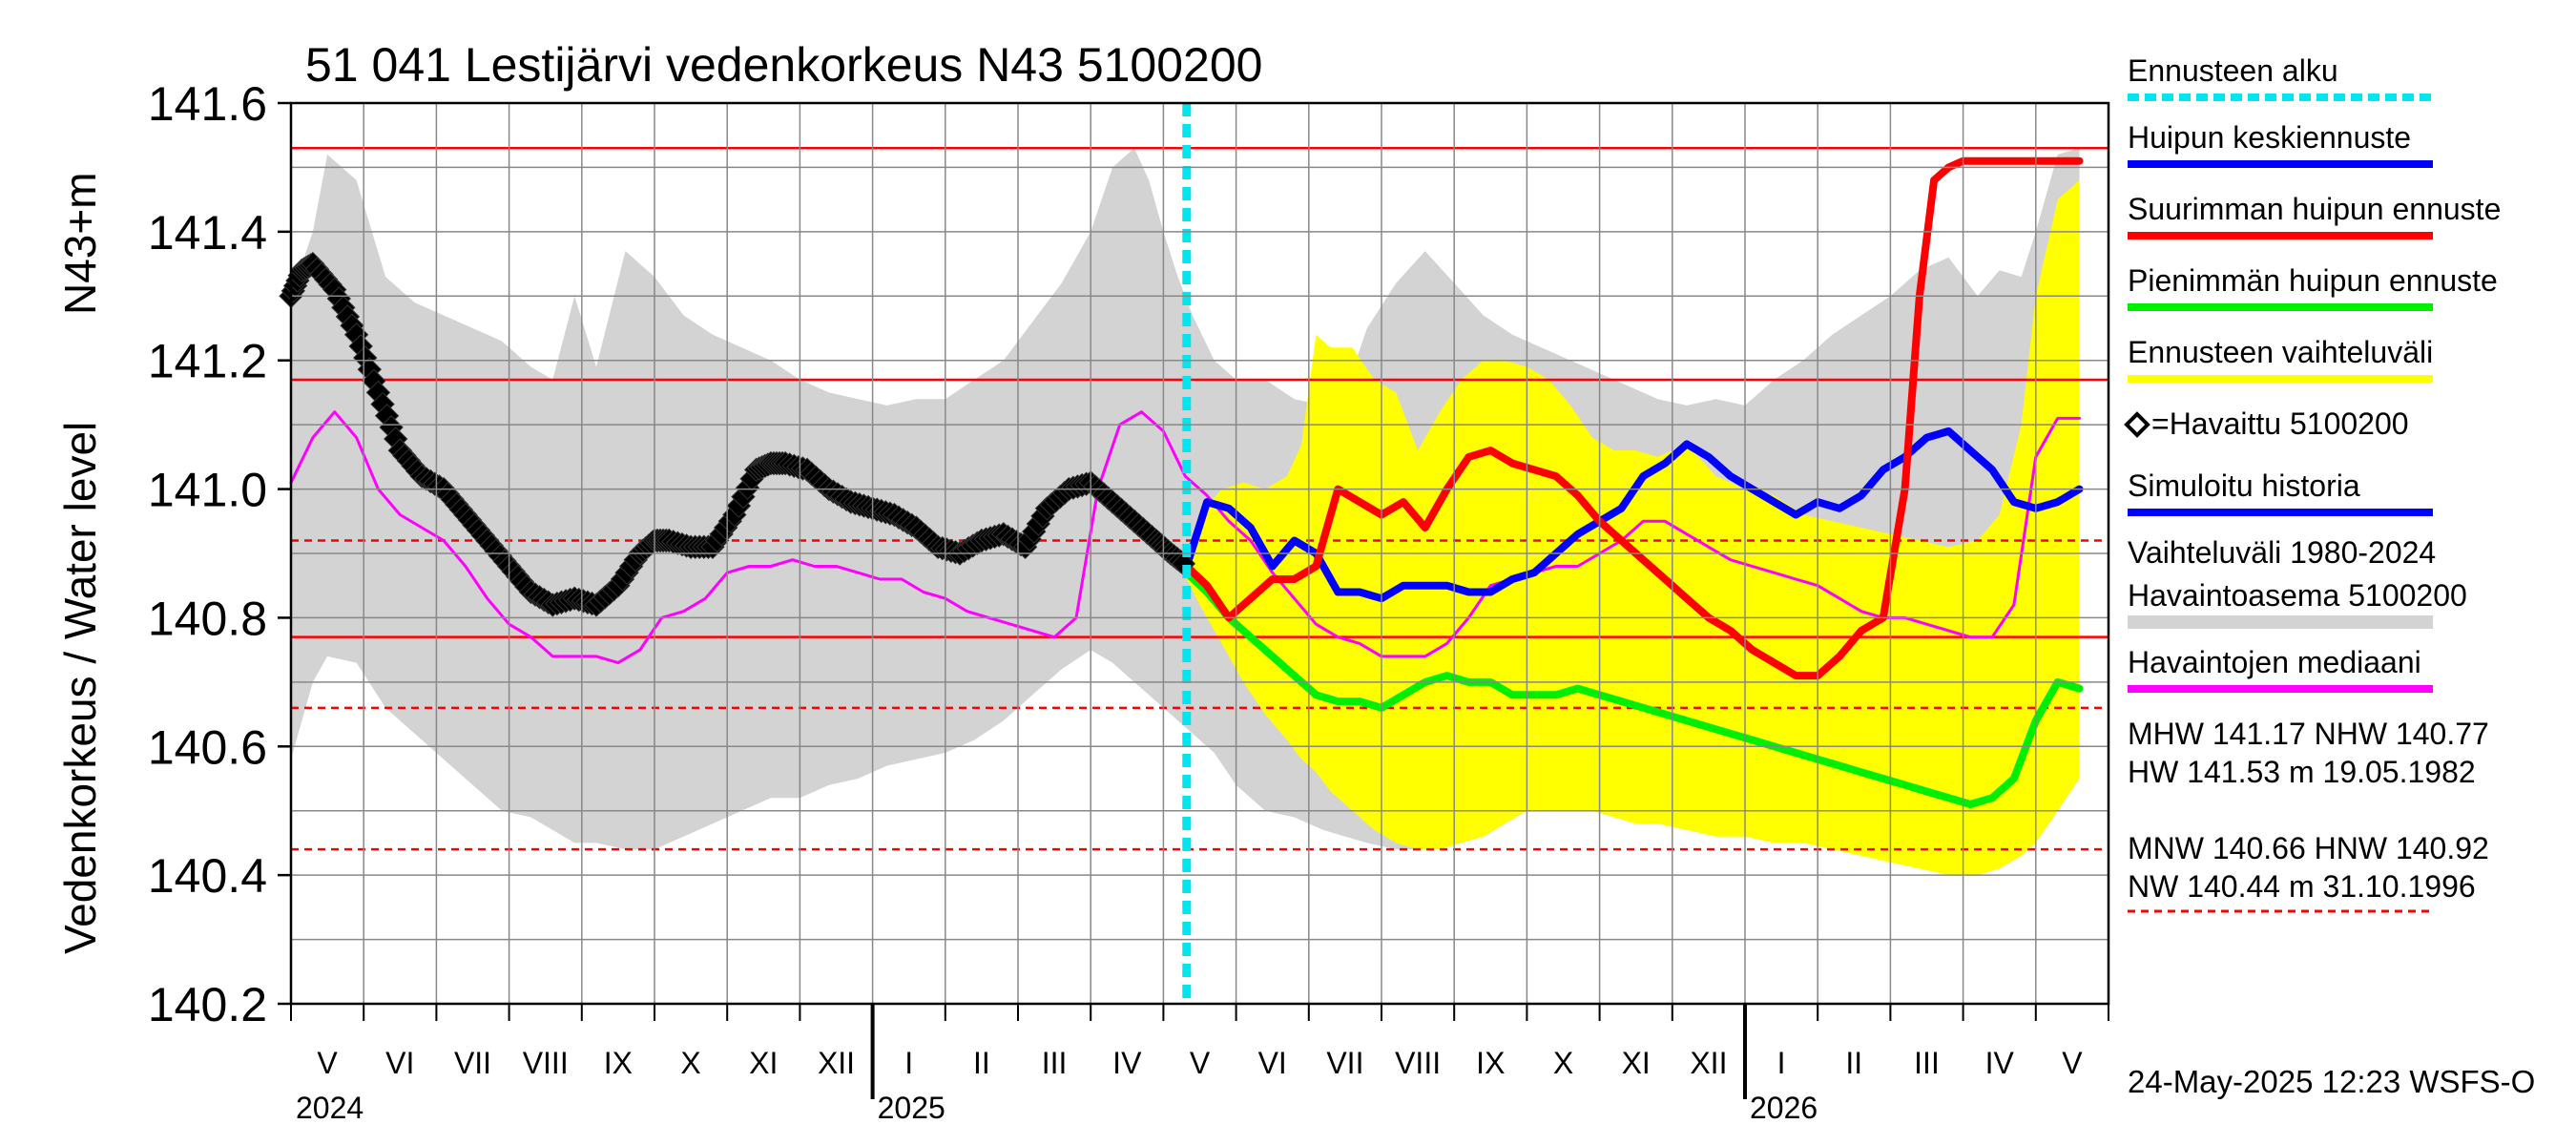 Image resolution: width=2576 pixels, height=1145 pixels. What do you see at coordinates (2244, 485) in the screenshot?
I see `legend-label: Simuloitu historia` at bounding box center [2244, 485].